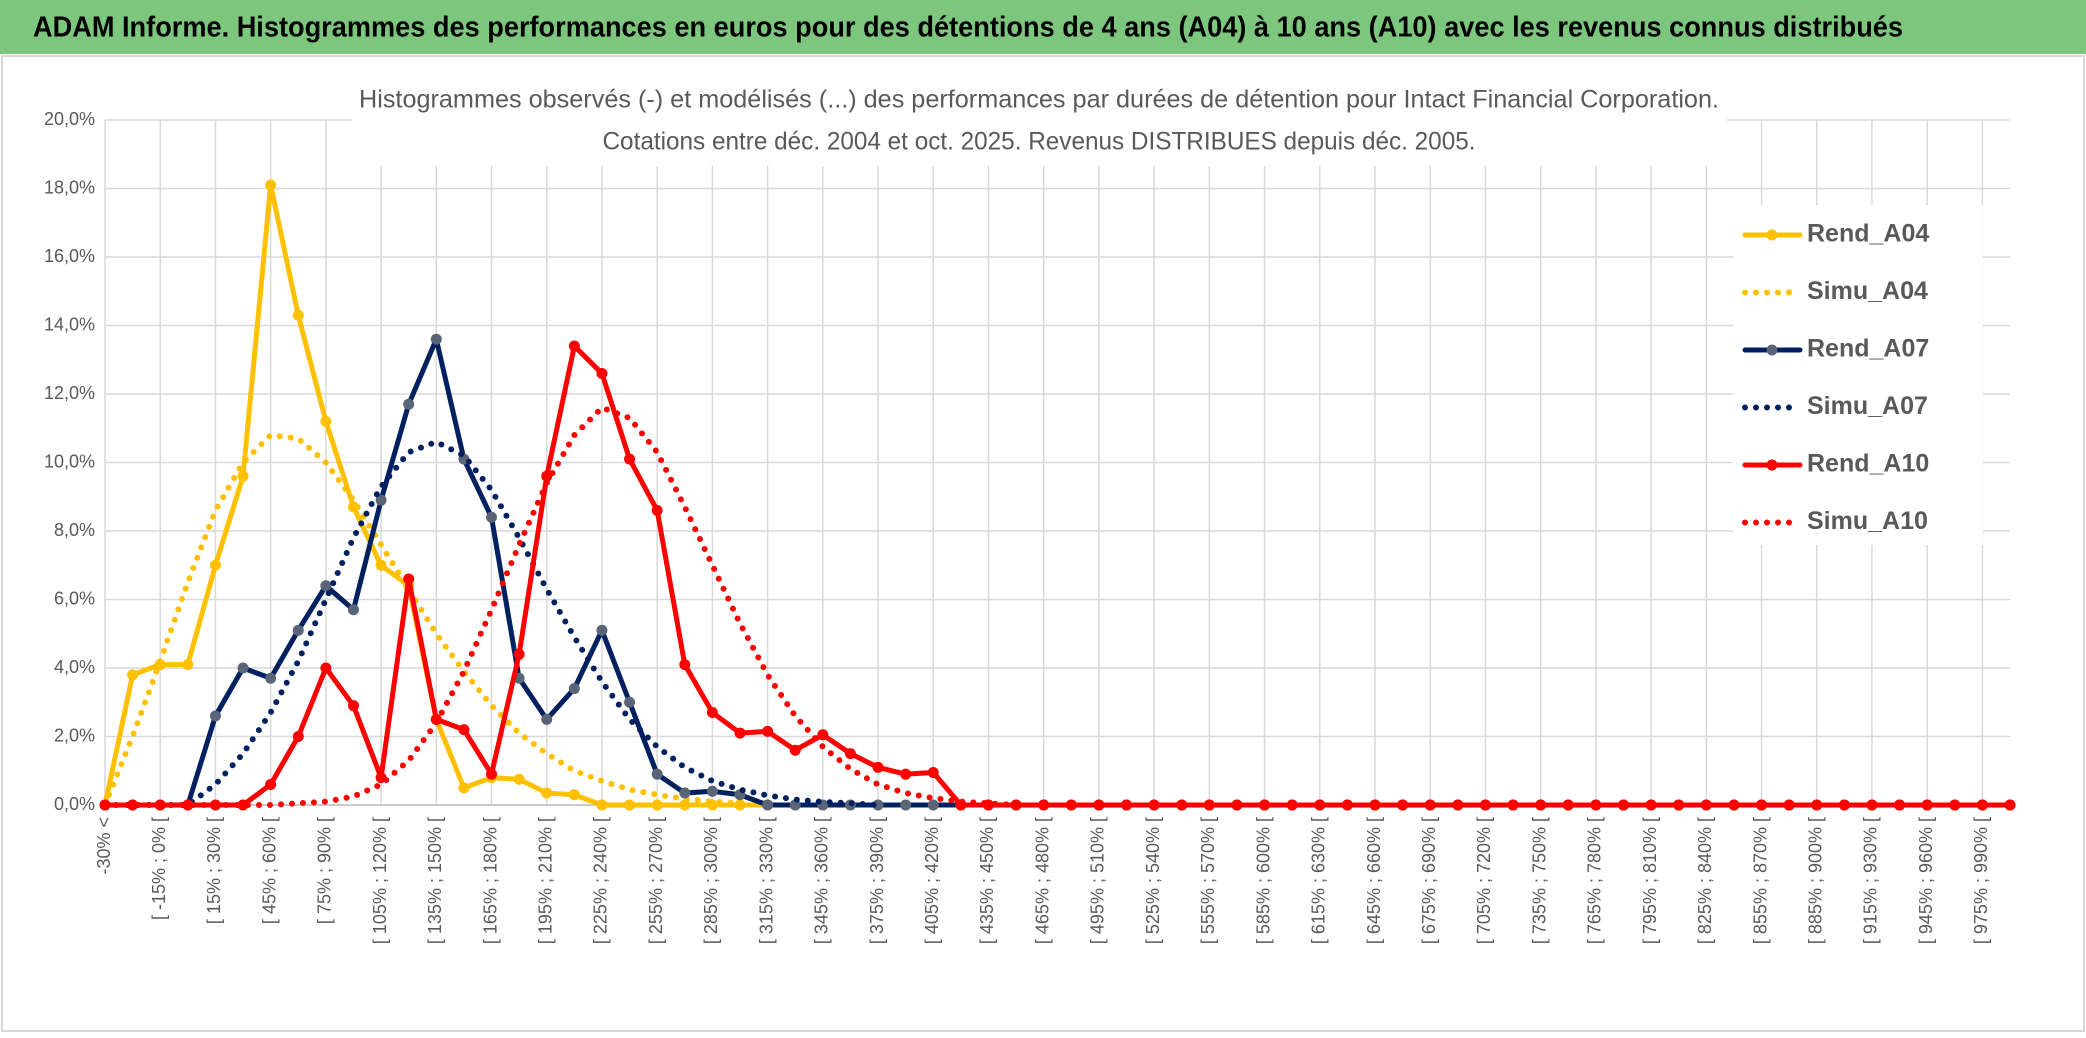  I want to click on x-tick-label: [ 165% ; 180% [, so click(490, 880).